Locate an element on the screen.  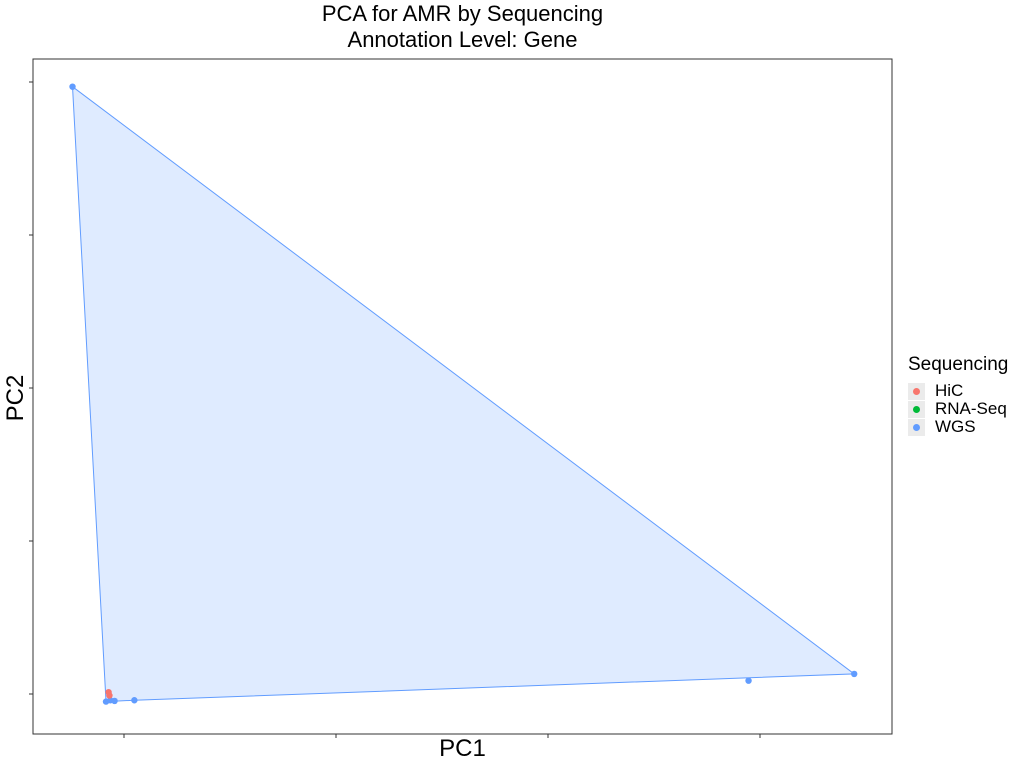
legend-dot-rna-seq is located at coordinates (916, 409).